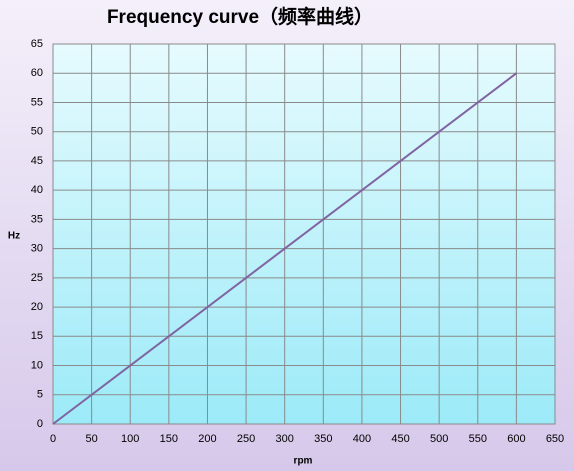  Describe the element at coordinates (516, 439) in the screenshot. I see `x-tick-label: 600` at that location.